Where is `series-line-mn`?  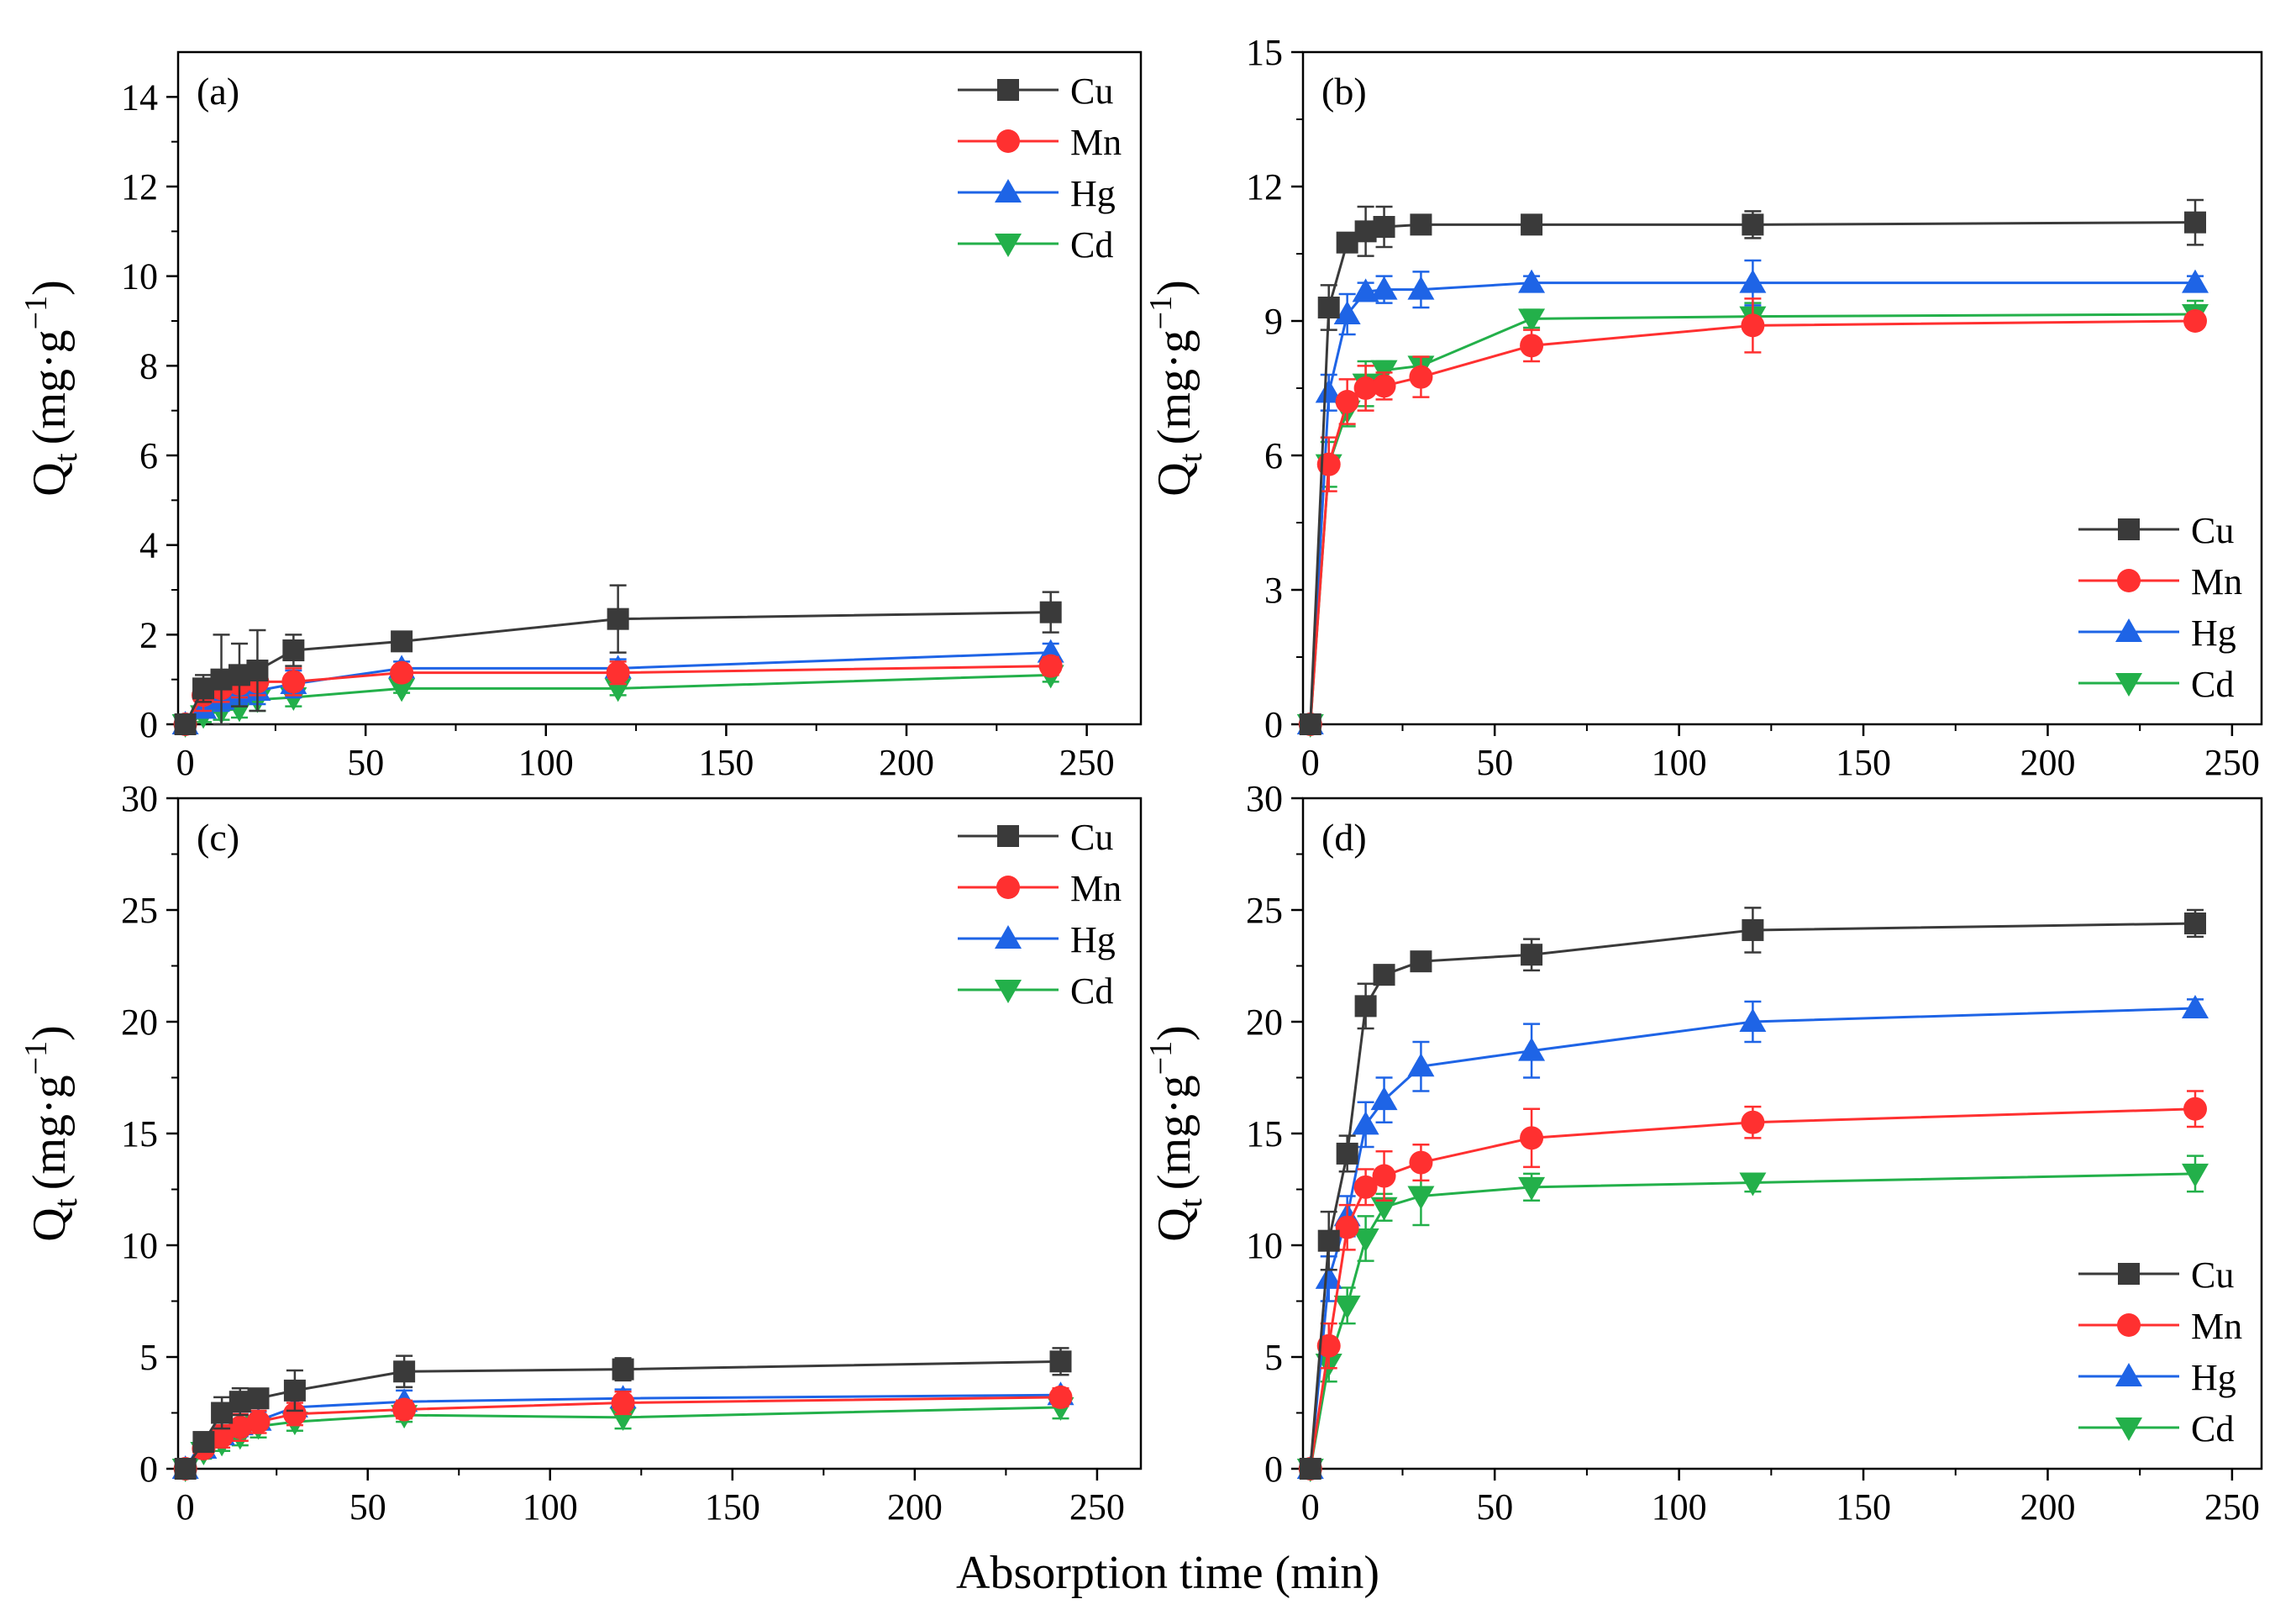 series-line-mn is located at coordinates (1752, 1289).